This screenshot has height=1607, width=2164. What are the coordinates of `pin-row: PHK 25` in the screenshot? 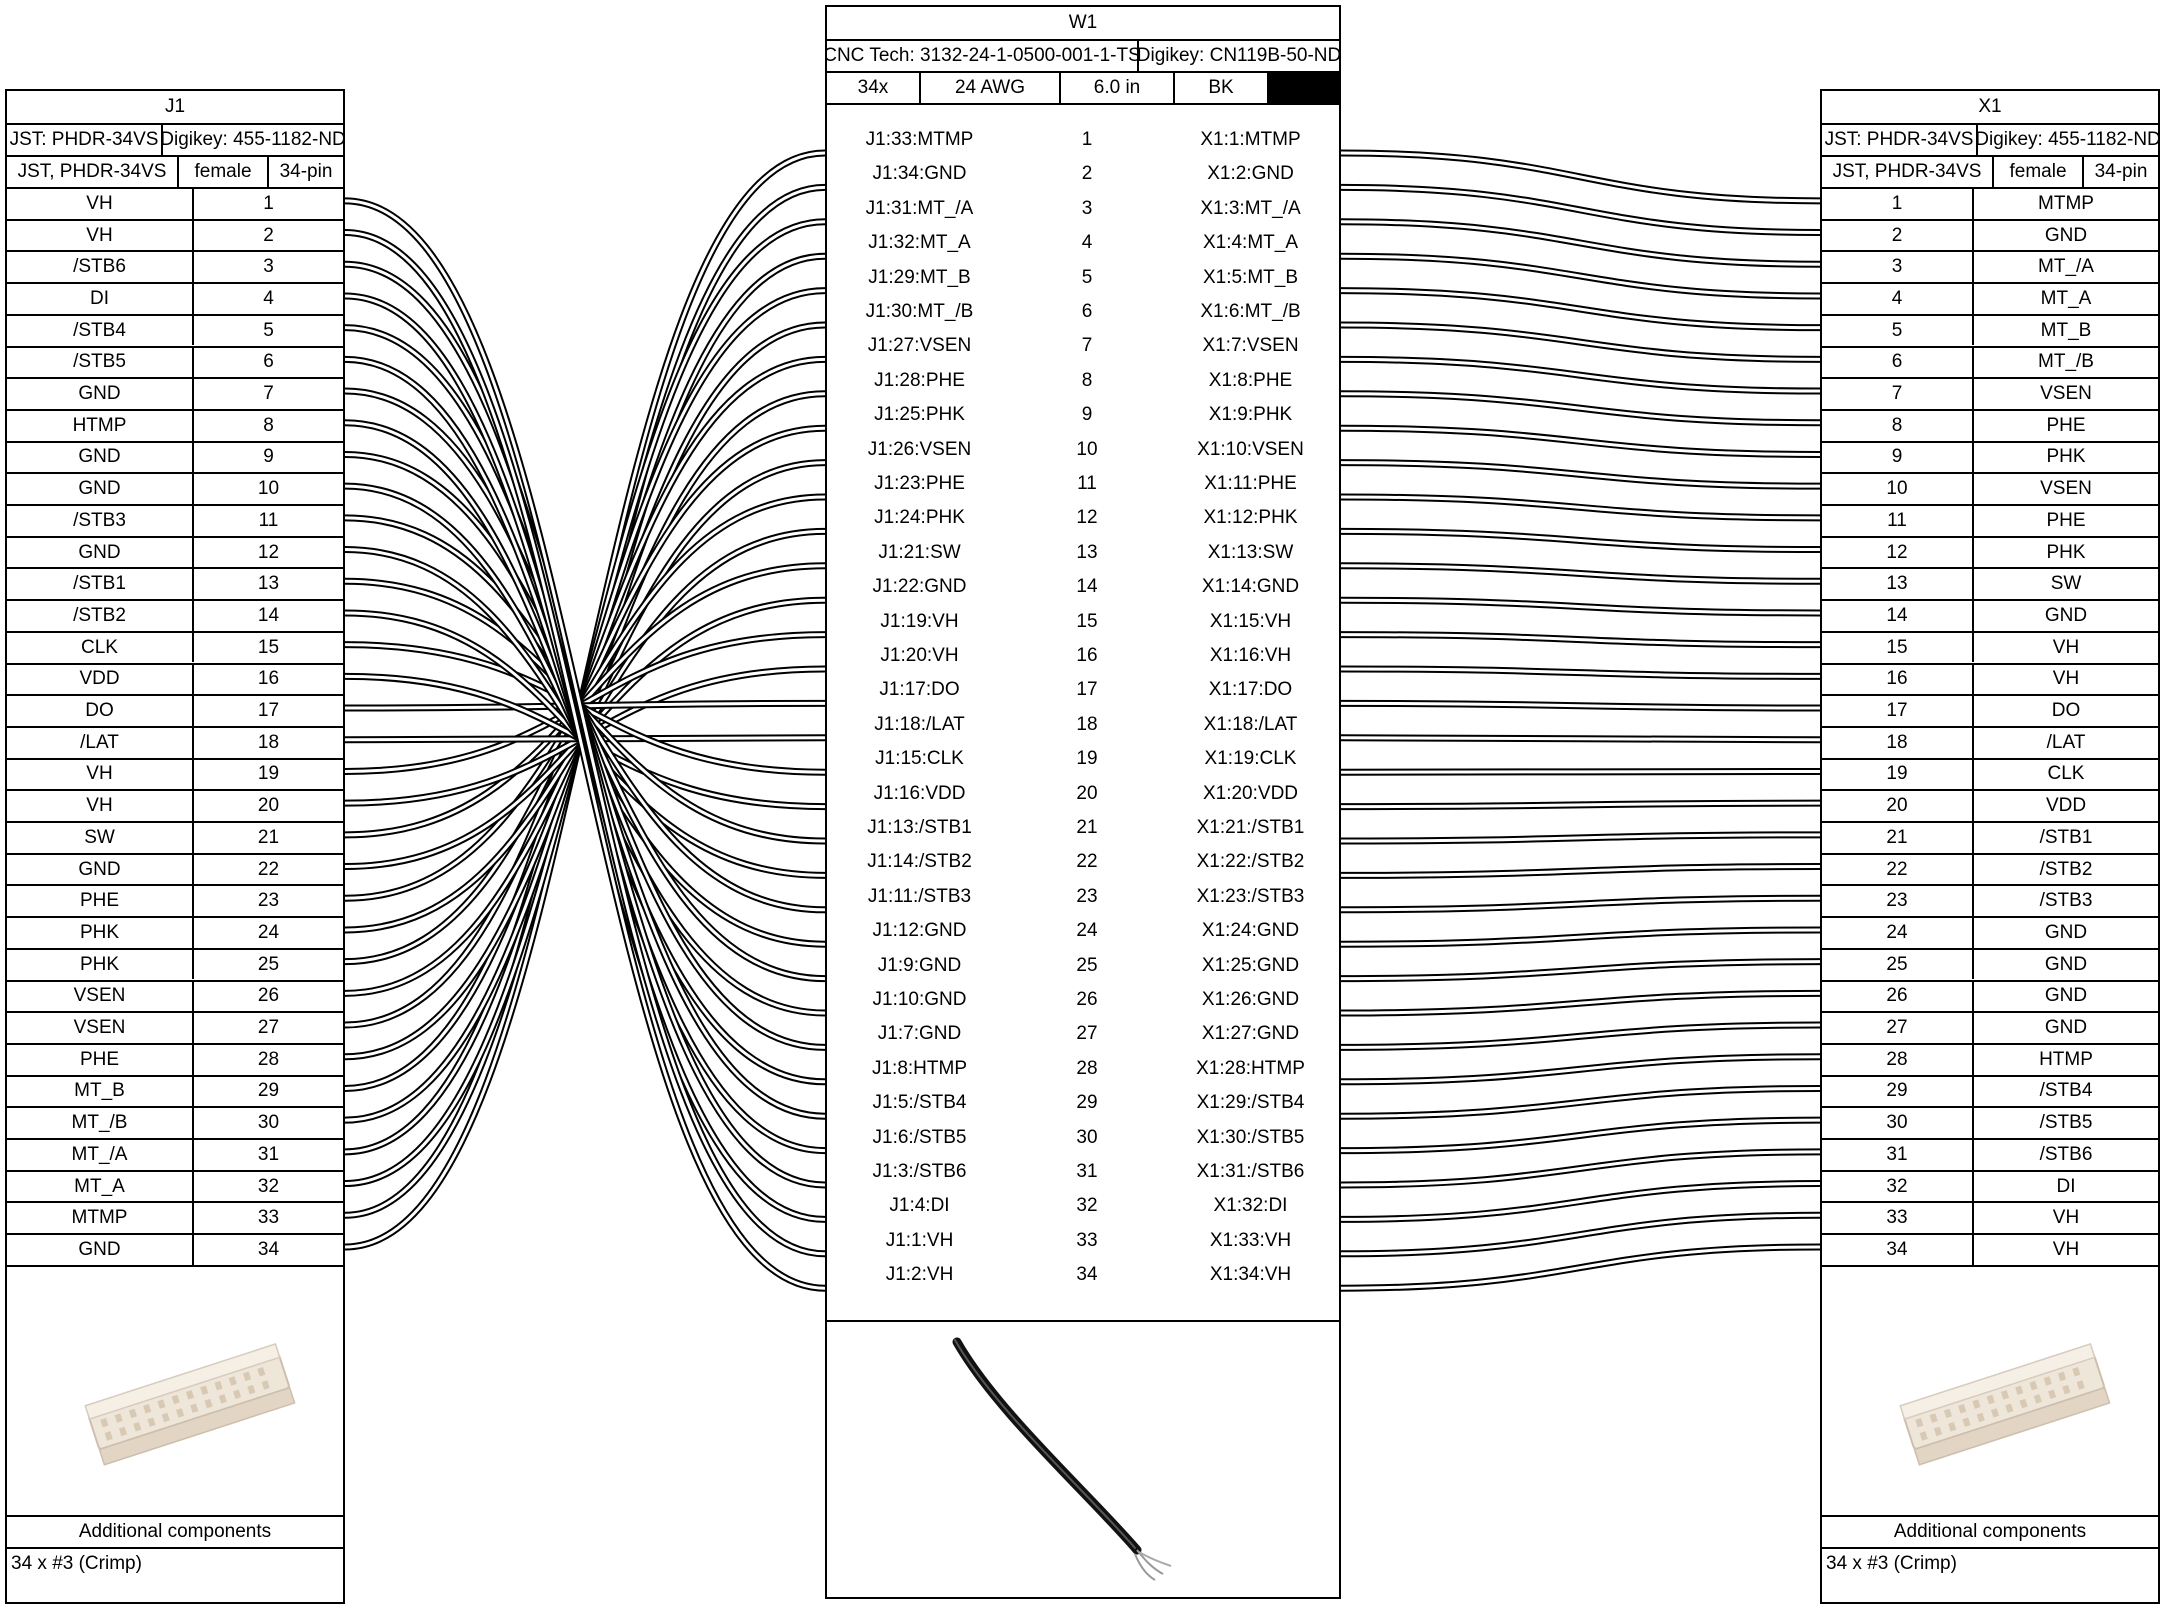 It's located at (175, 963).